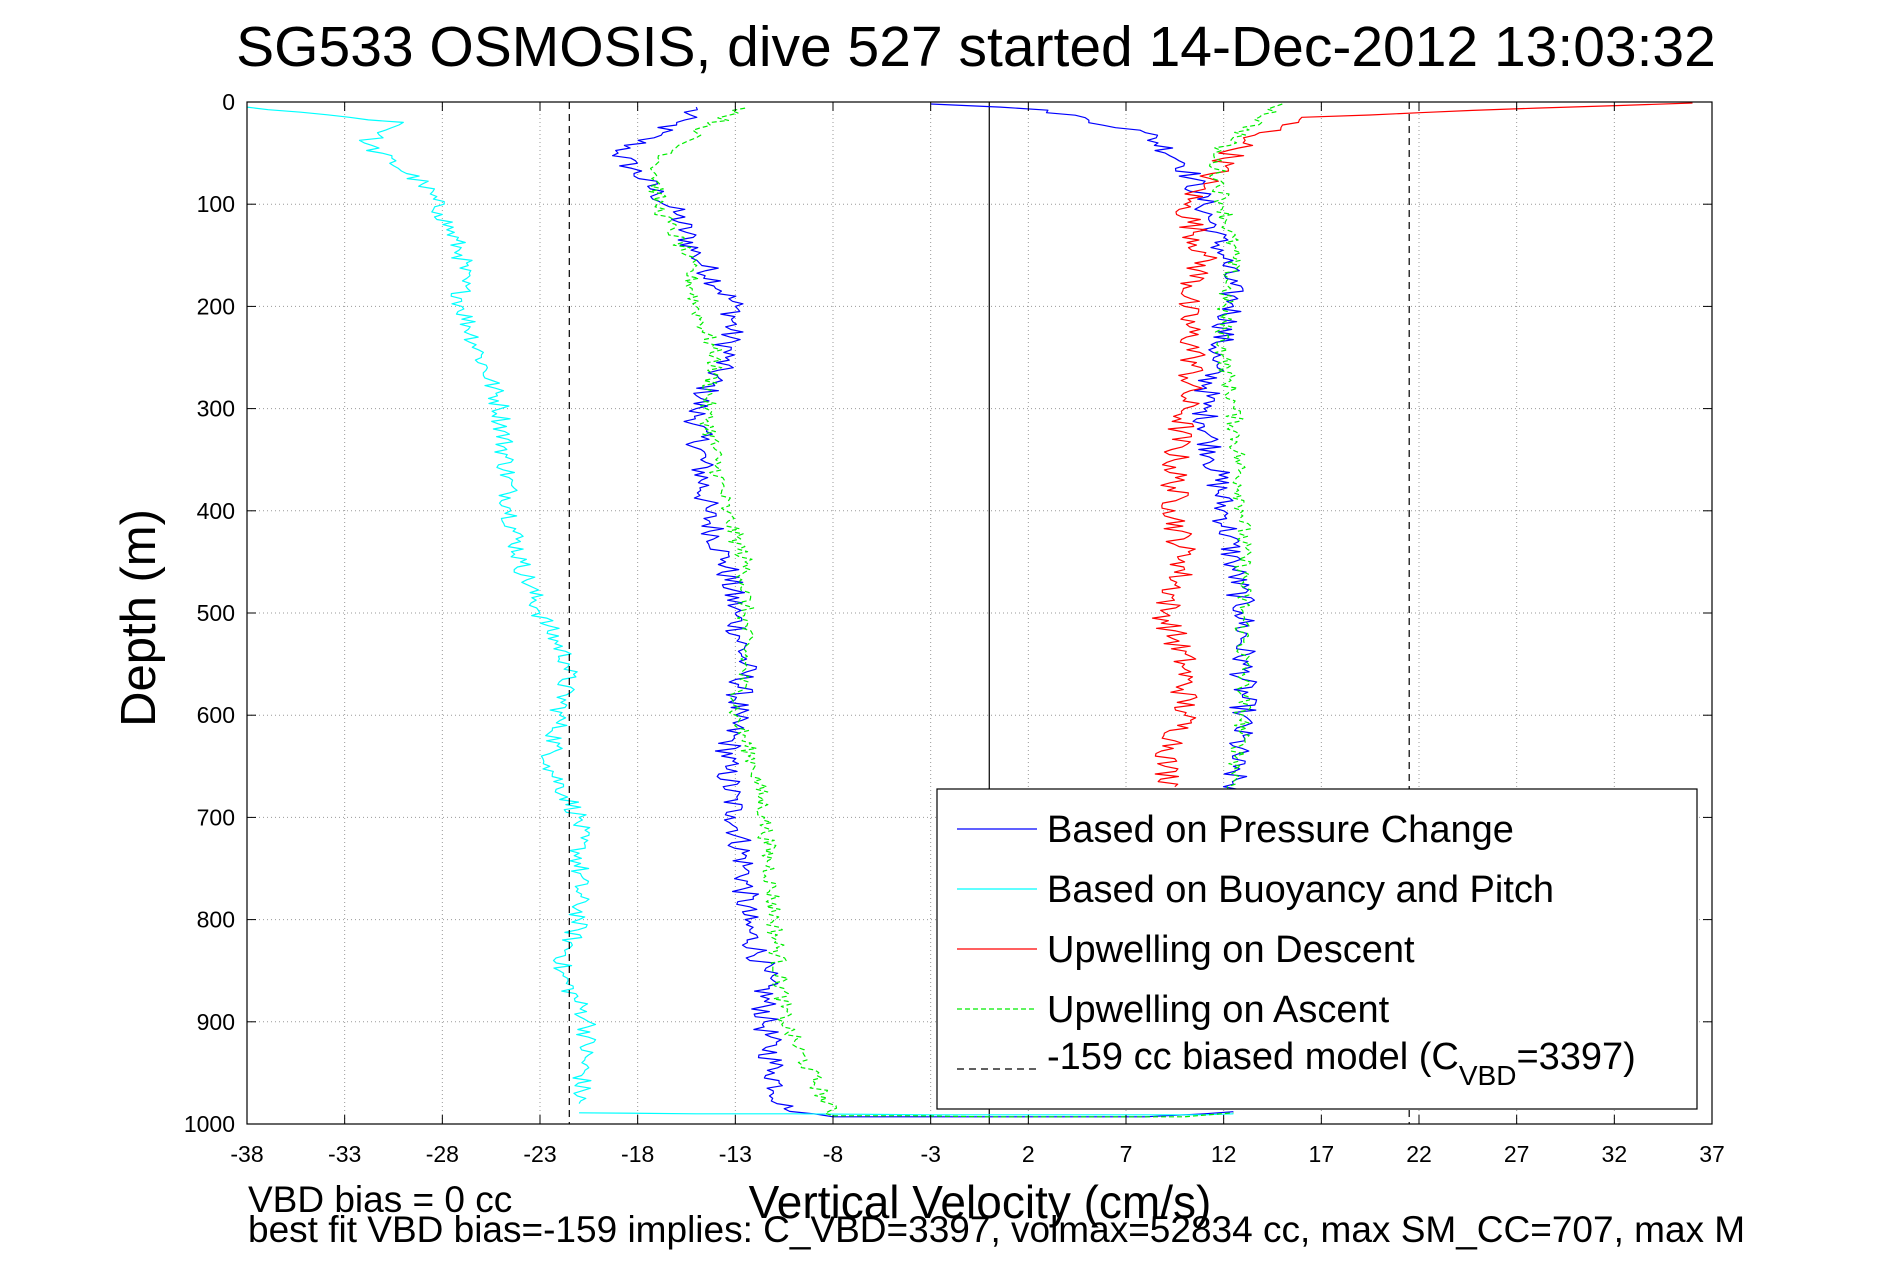 This screenshot has width=1891, height=1262. What do you see at coordinates (216, 920) in the screenshot?
I see `y-tick-label: 800` at bounding box center [216, 920].